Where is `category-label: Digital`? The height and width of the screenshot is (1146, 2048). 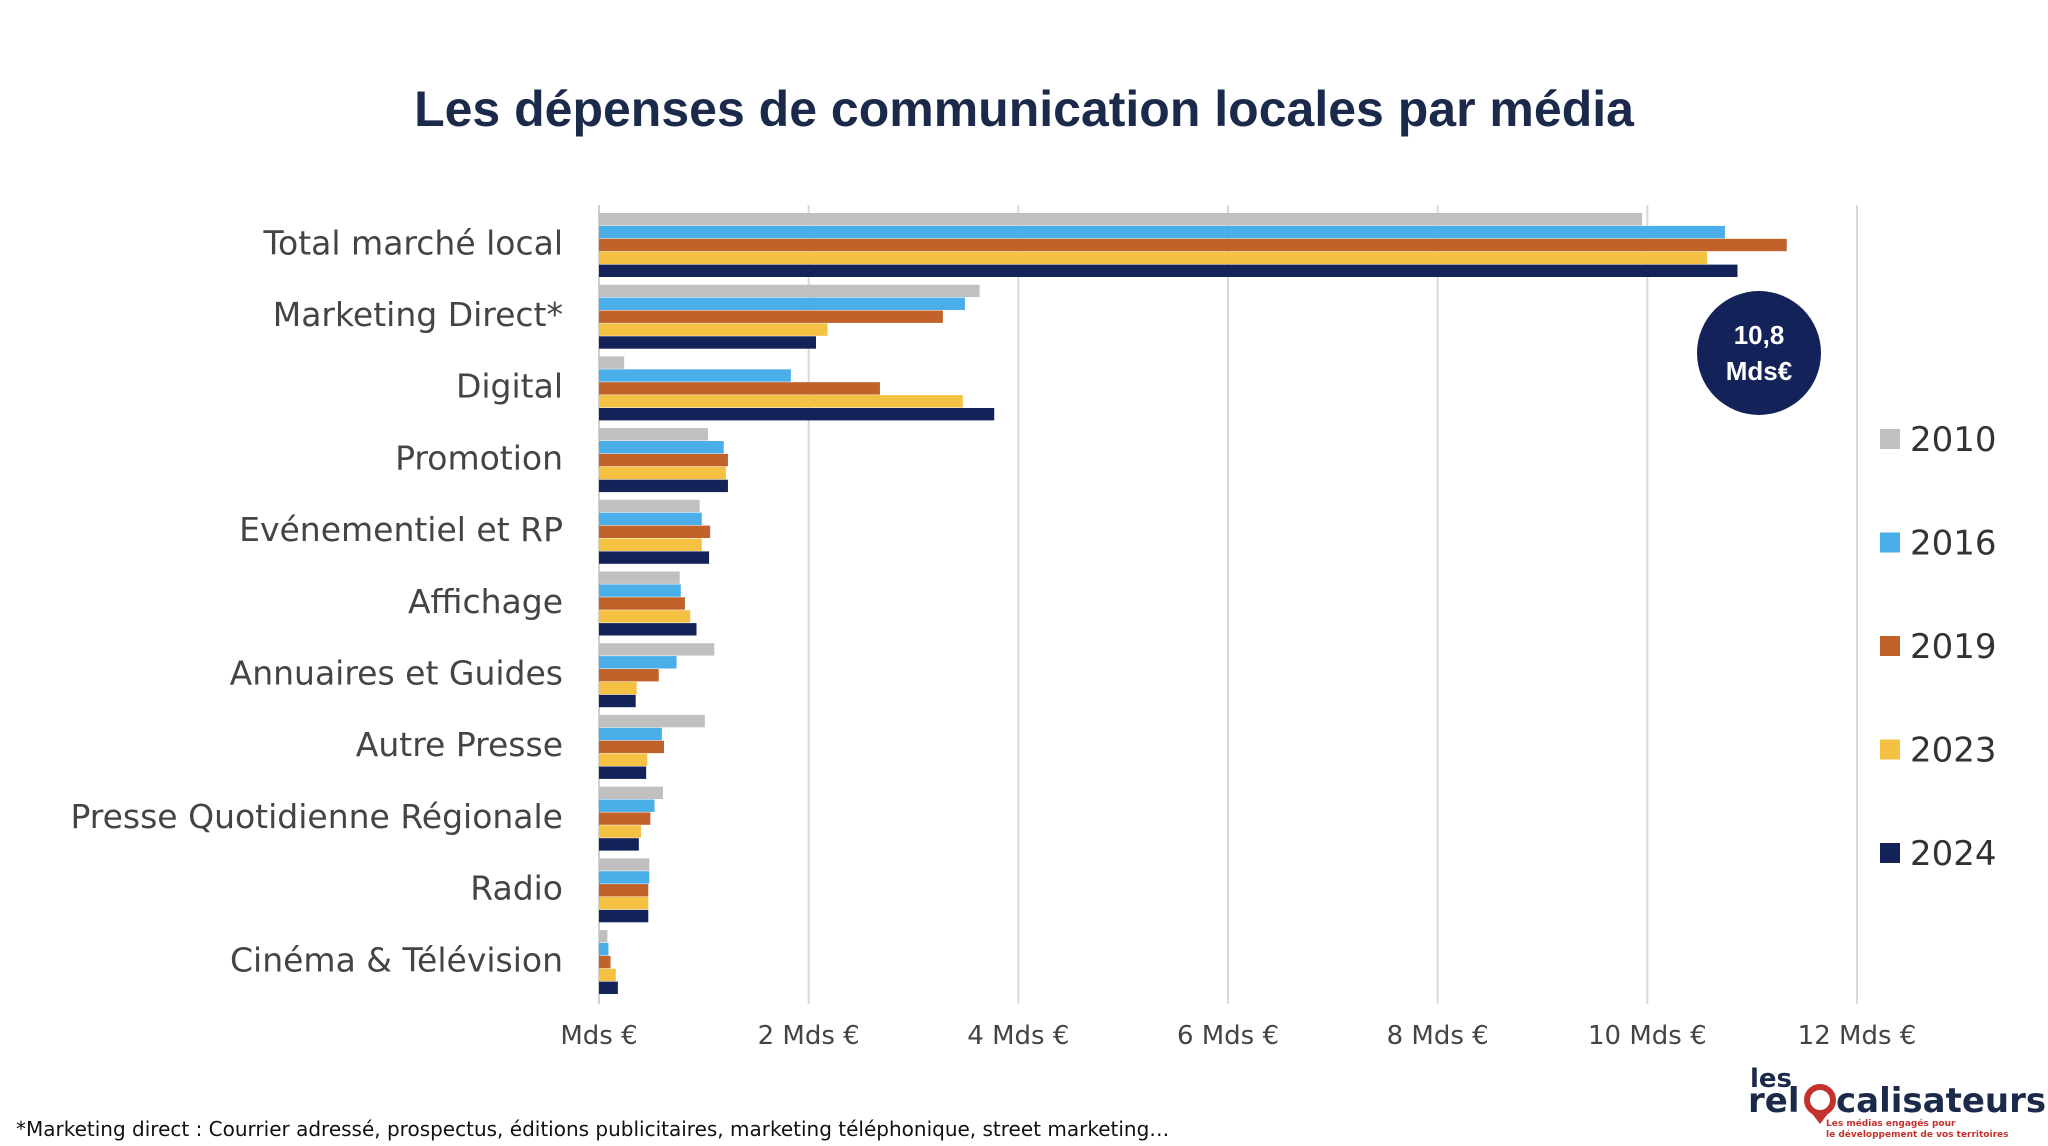 category-label: Digital is located at coordinates (509, 386).